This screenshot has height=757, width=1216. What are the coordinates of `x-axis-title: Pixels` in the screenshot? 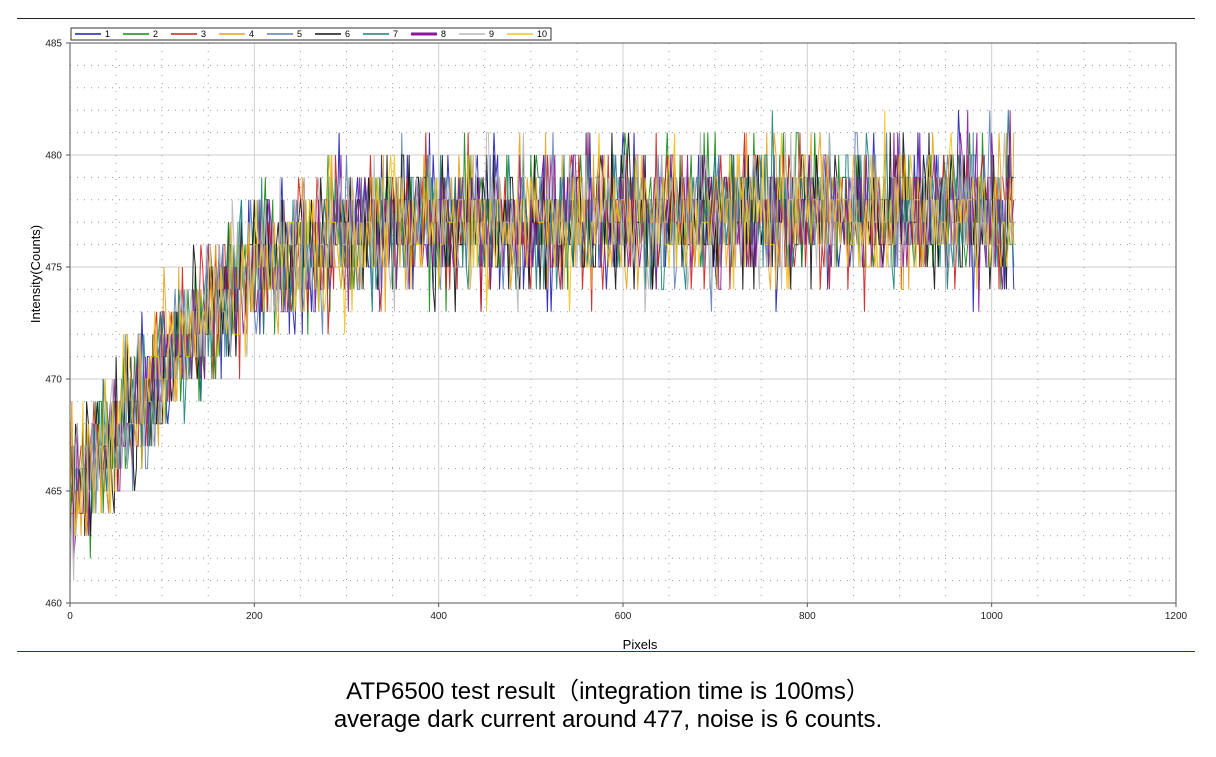 It's located at (640, 644).